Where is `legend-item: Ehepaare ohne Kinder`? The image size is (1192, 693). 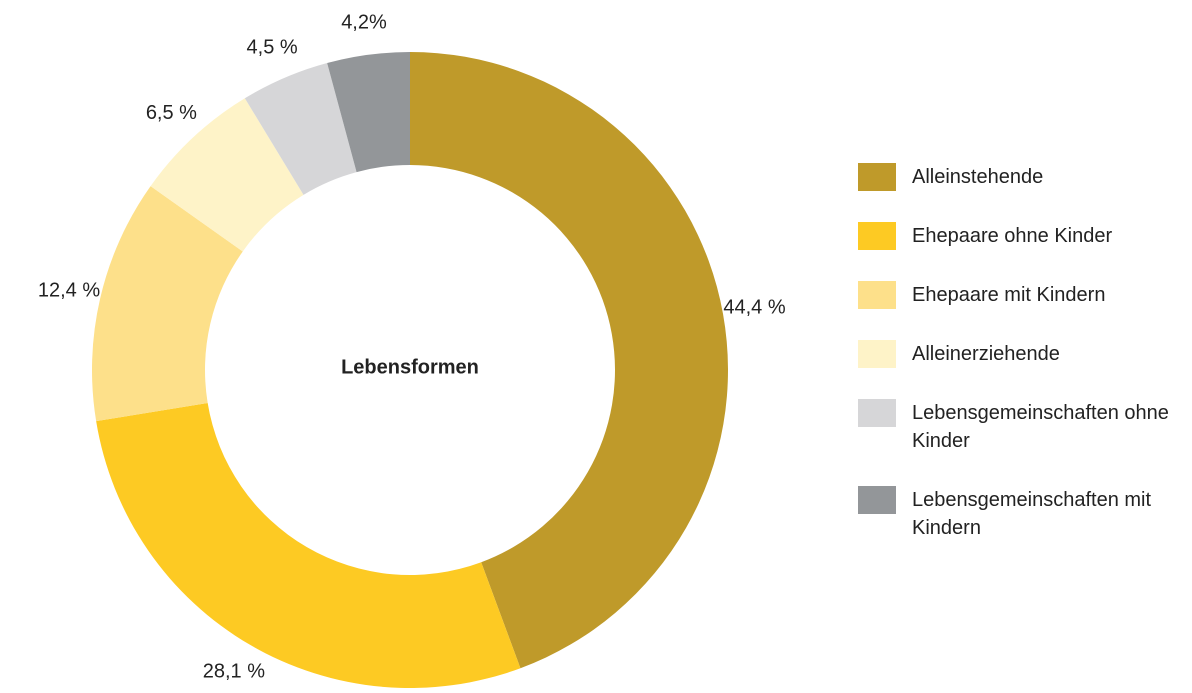
legend-item: Ehepaare ohne Kinder is located at coordinates (1020, 236).